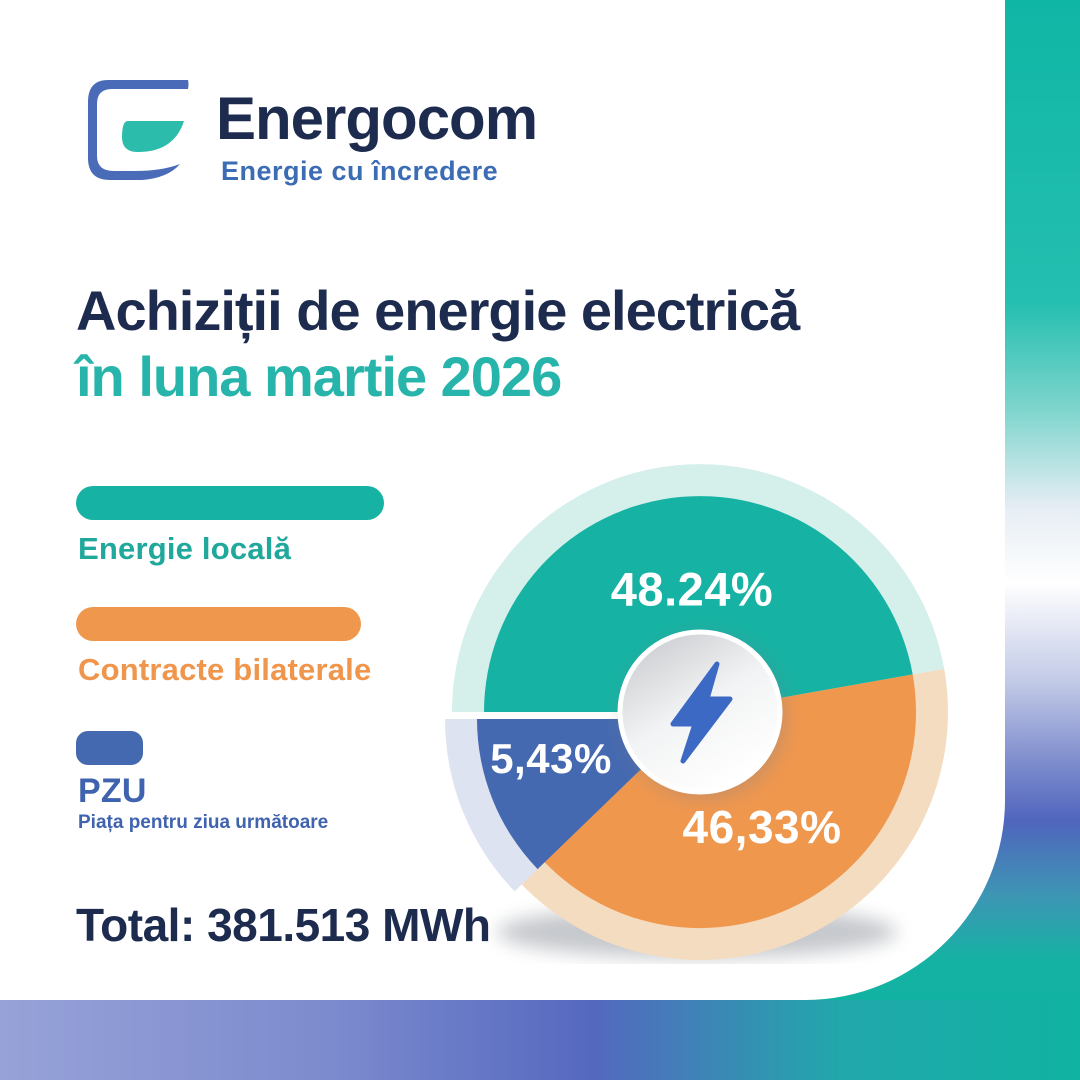 The height and width of the screenshot is (1080, 1080). I want to click on brand-tagline: Energie cu încredere, so click(360, 171).